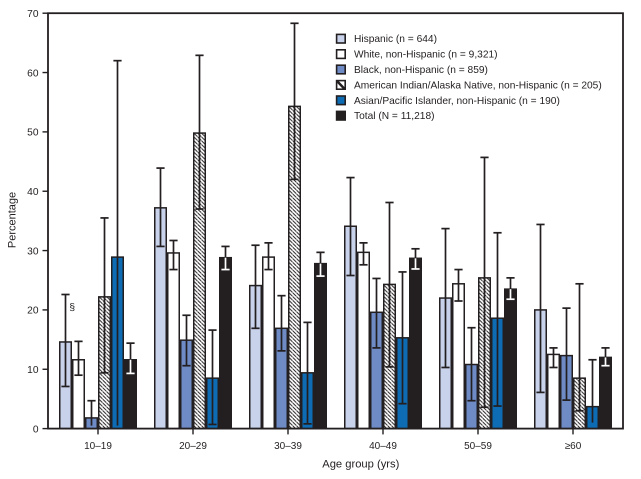  I want to click on svg-text: 40, so click(33, 192).